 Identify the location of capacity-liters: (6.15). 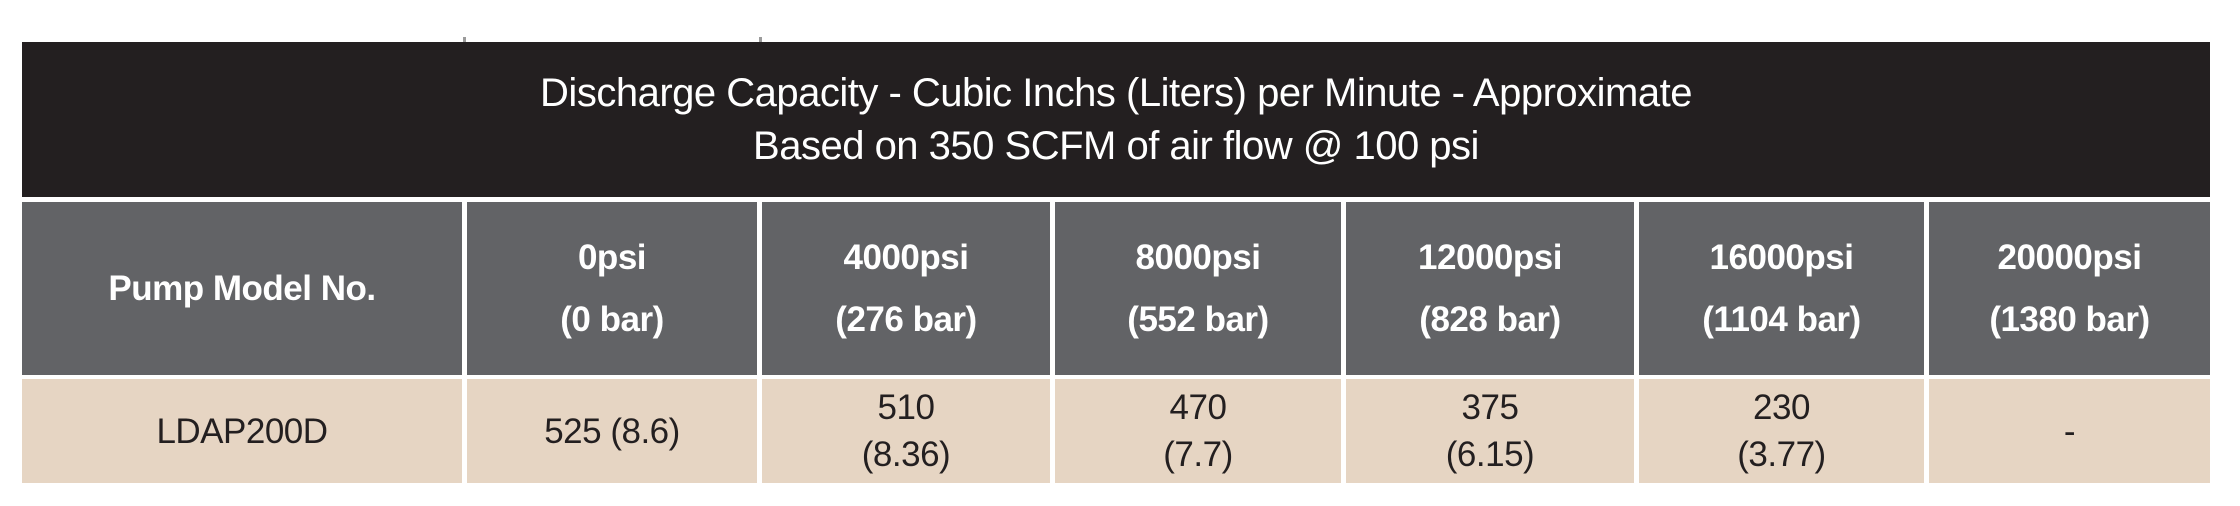
(1490, 454).